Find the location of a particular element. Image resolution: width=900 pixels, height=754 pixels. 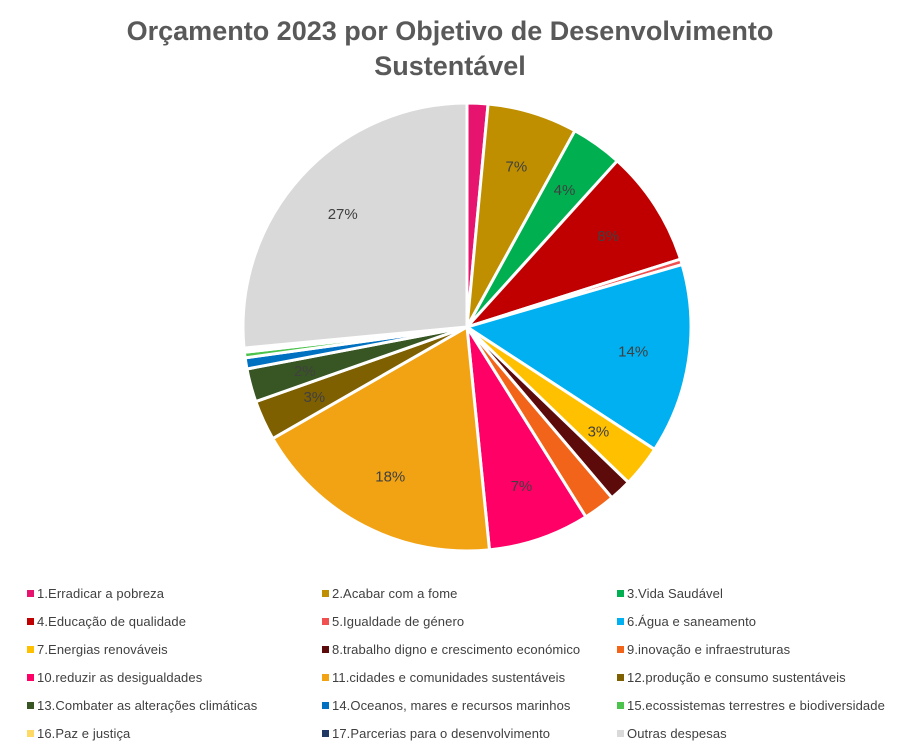

data-label-7: 3% is located at coordinates (599, 432).